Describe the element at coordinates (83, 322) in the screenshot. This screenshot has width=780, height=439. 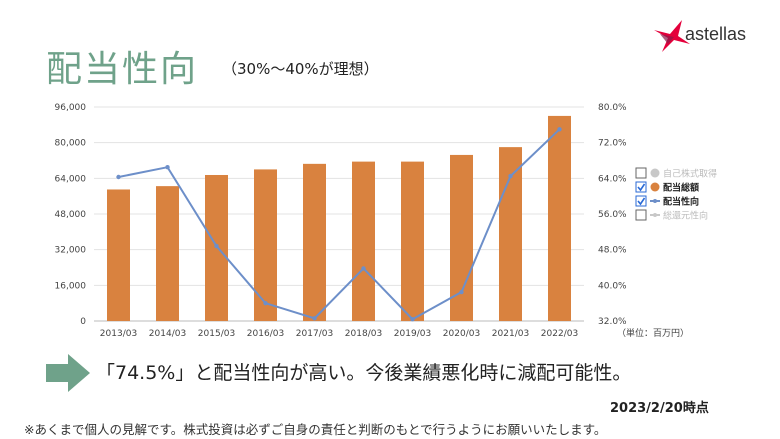
I see `y-left-tick-label: 0` at that location.